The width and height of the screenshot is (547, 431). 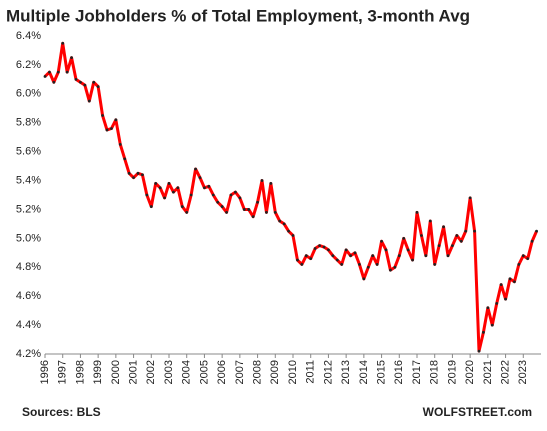 I want to click on y-tick-label: 5.2%, so click(x=28, y=209).